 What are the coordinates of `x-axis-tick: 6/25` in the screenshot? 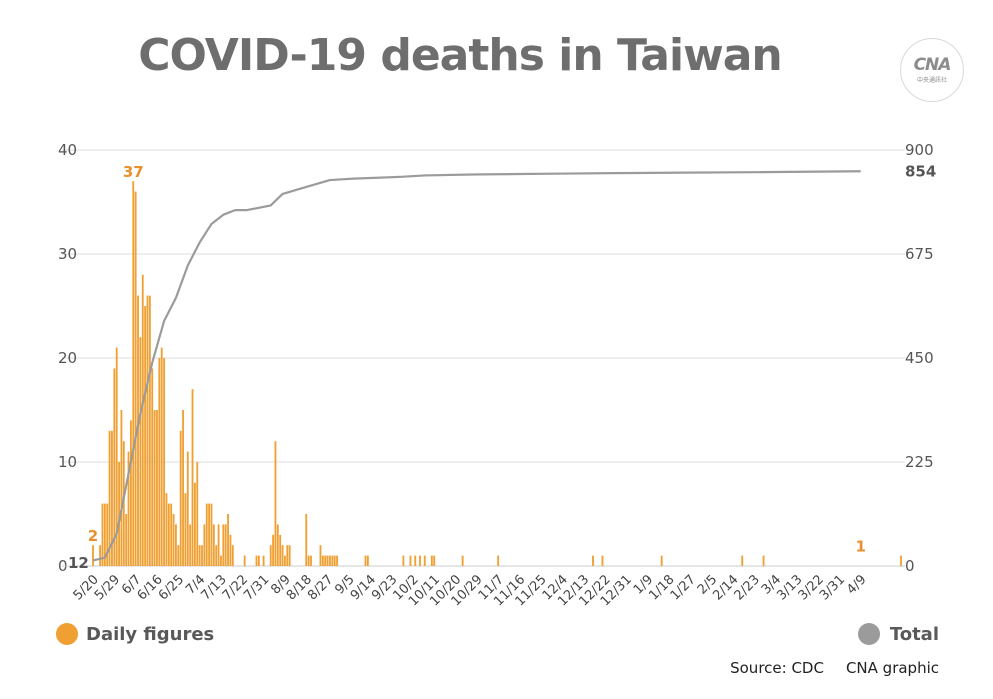 It's located at (171, 587).